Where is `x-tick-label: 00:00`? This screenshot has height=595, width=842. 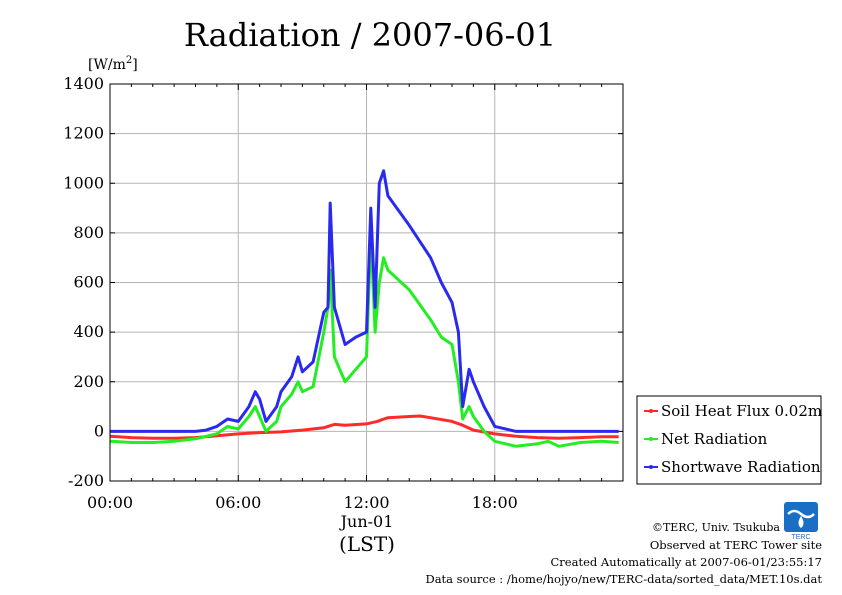
x-tick-label: 00:00 is located at coordinates (110, 502).